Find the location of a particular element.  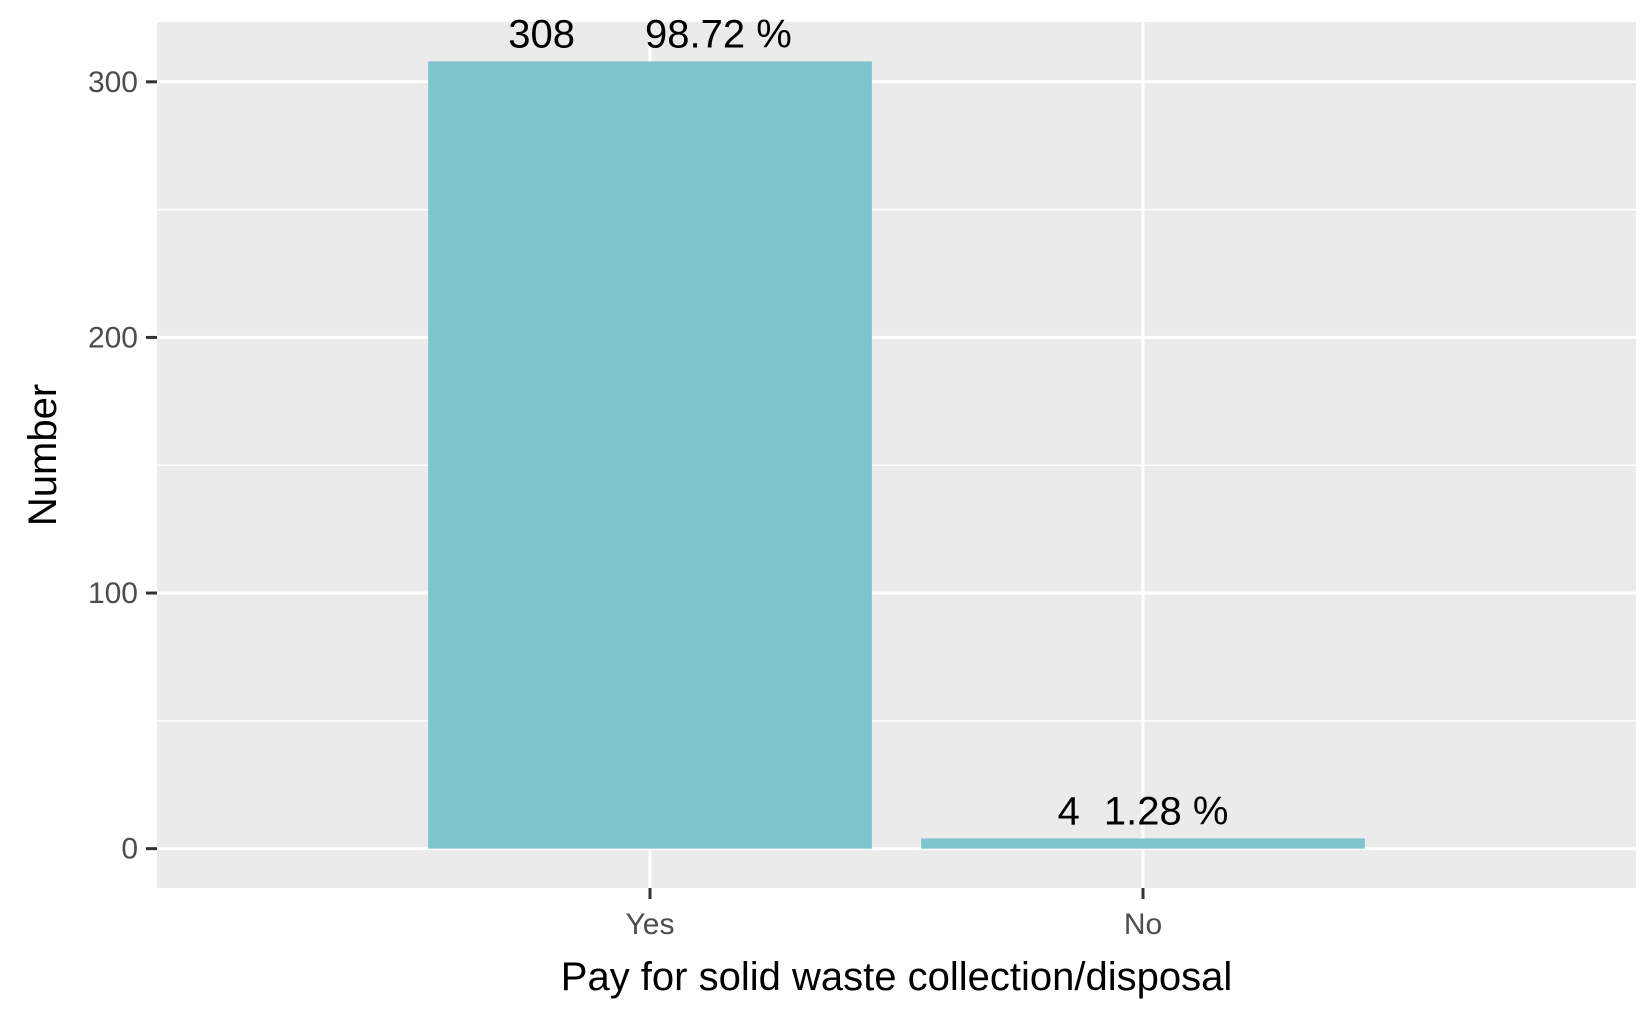

bar-no is located at coordinates (1143, 843).